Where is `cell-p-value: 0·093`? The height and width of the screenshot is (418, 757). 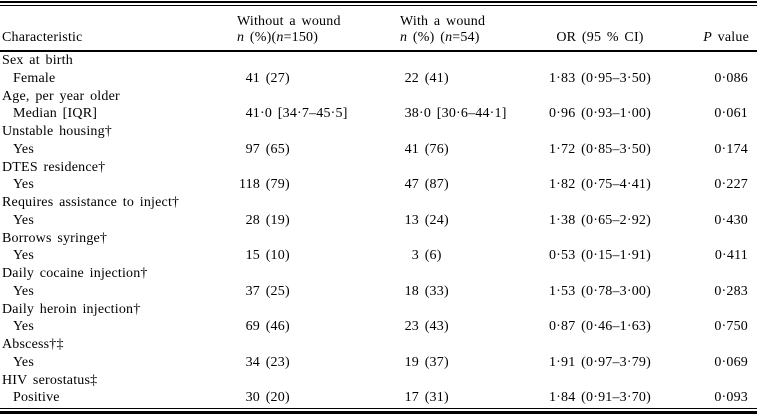 cell-p-value: 0·093 is located at coordinates (731, 398).